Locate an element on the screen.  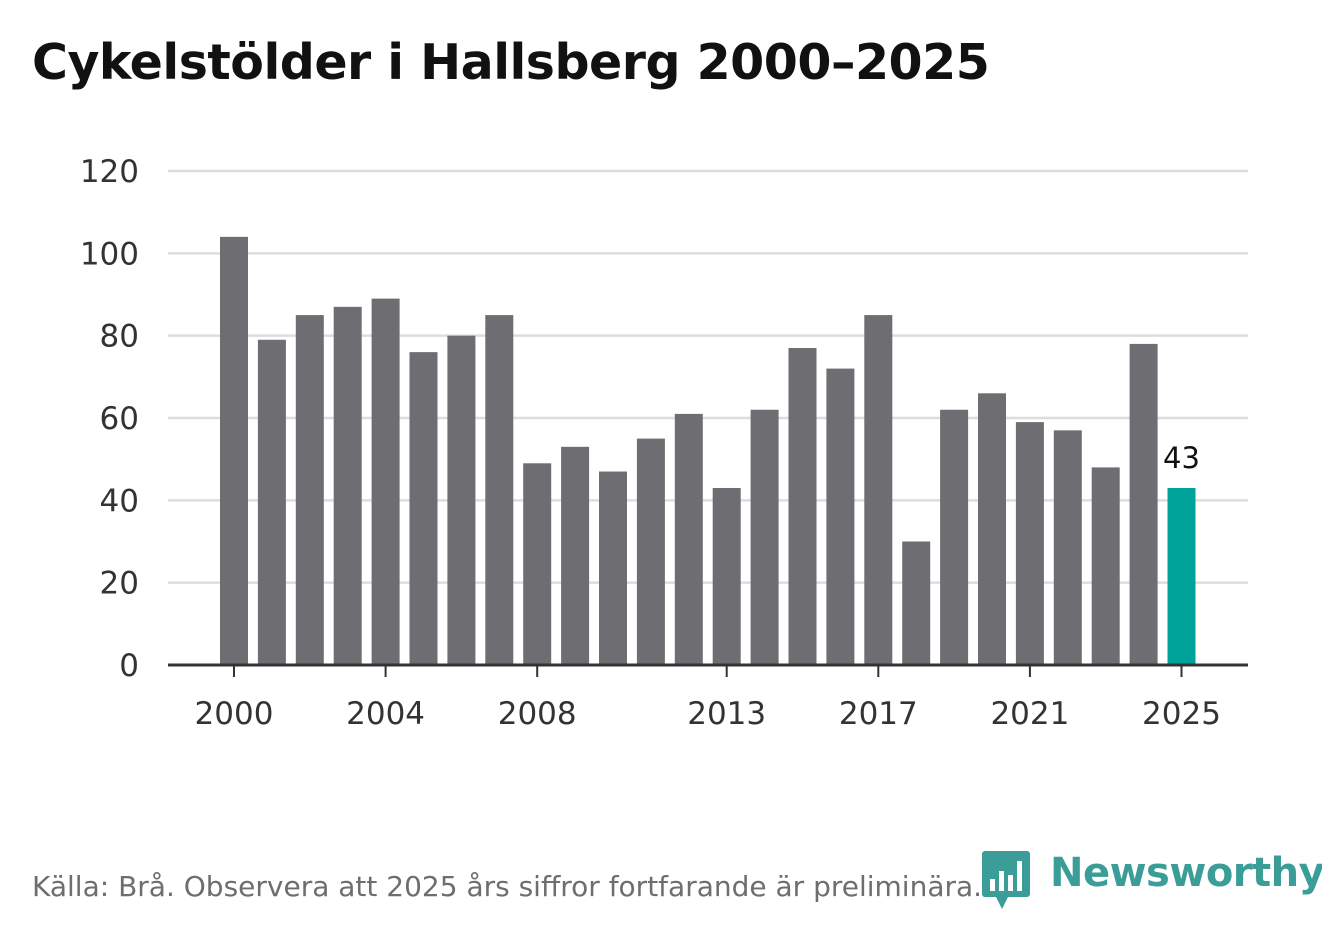
x-tick-label: 2013 is located at coordinates (726, 714).